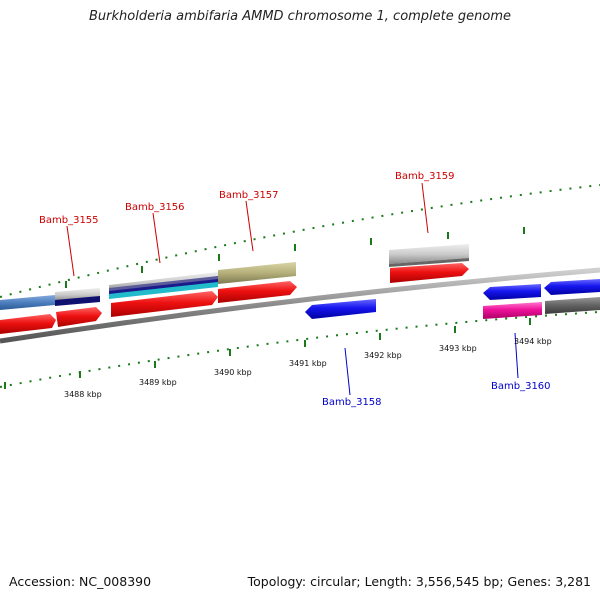 The image size is (600, 600). I want to click on reverse-scale-arc, so click(300, 349).